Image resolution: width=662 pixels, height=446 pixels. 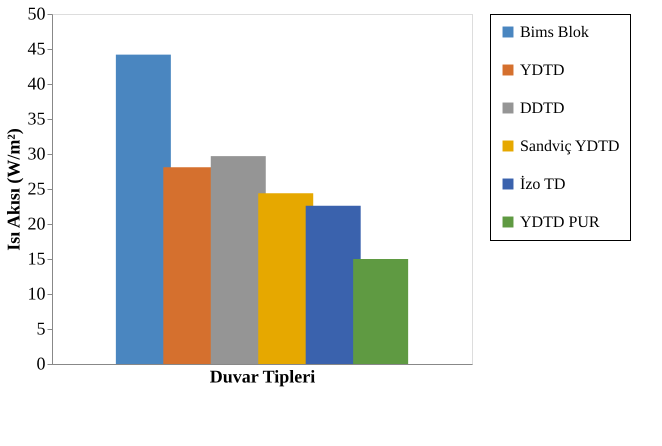 What do you see at coordinates (543, 184) in the screenshot?
I see `legend-label: İzo TD` at bounding box center [543, 184].